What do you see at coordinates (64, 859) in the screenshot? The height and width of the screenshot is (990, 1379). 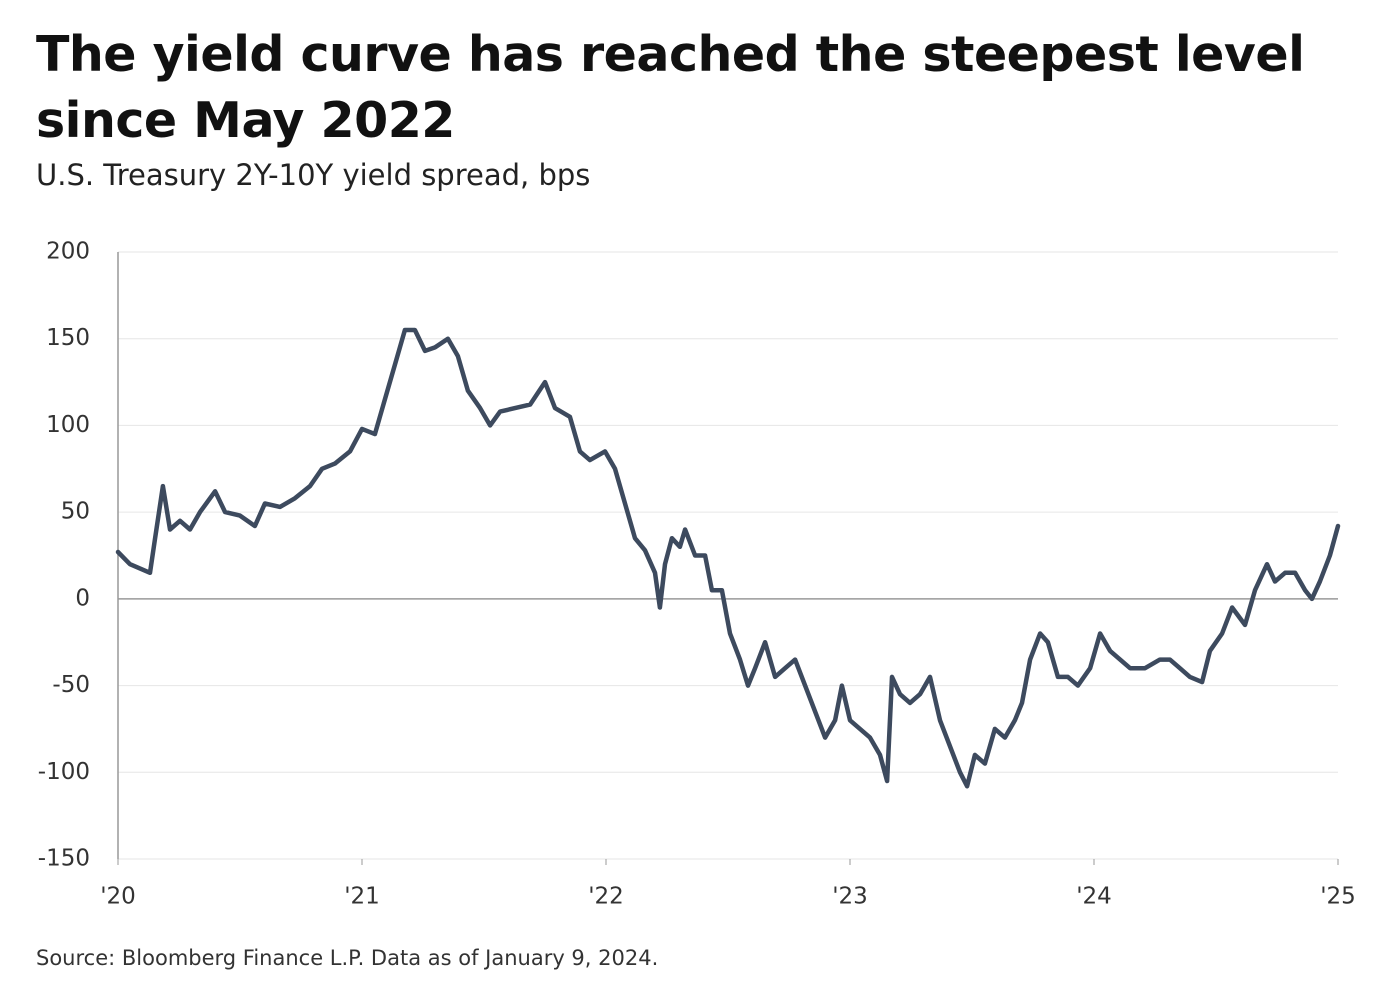 I see `y-tick-label: -150` at bounding box center [64, 859].